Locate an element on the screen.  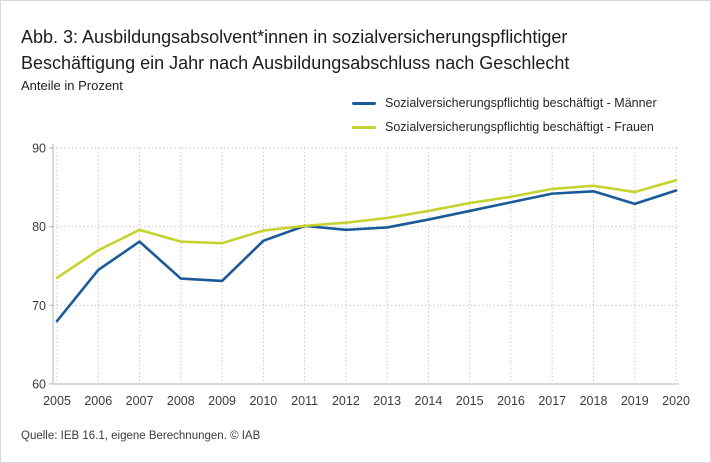
x-tick-label: 2019 is located at coordinates (635, 401).